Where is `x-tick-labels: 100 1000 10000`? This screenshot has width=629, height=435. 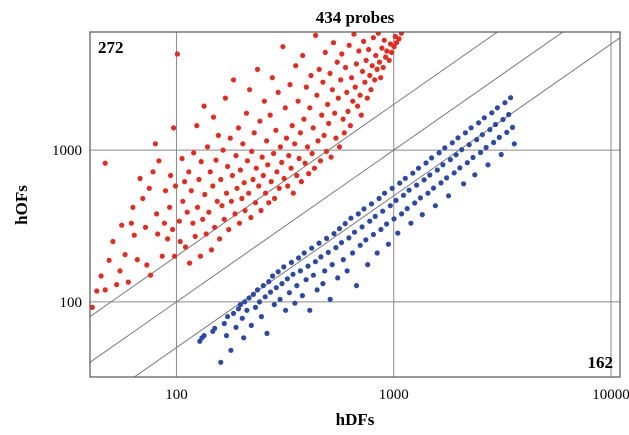
x-tick-labels: 100 1000 10000 is located at coordinates (397, 395).